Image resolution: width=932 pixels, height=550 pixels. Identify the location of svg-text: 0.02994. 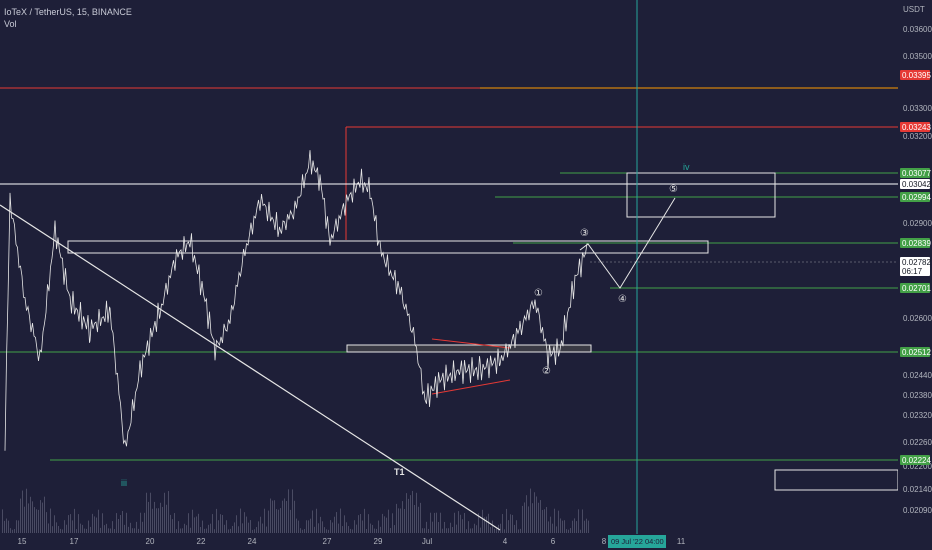
(916, 197).